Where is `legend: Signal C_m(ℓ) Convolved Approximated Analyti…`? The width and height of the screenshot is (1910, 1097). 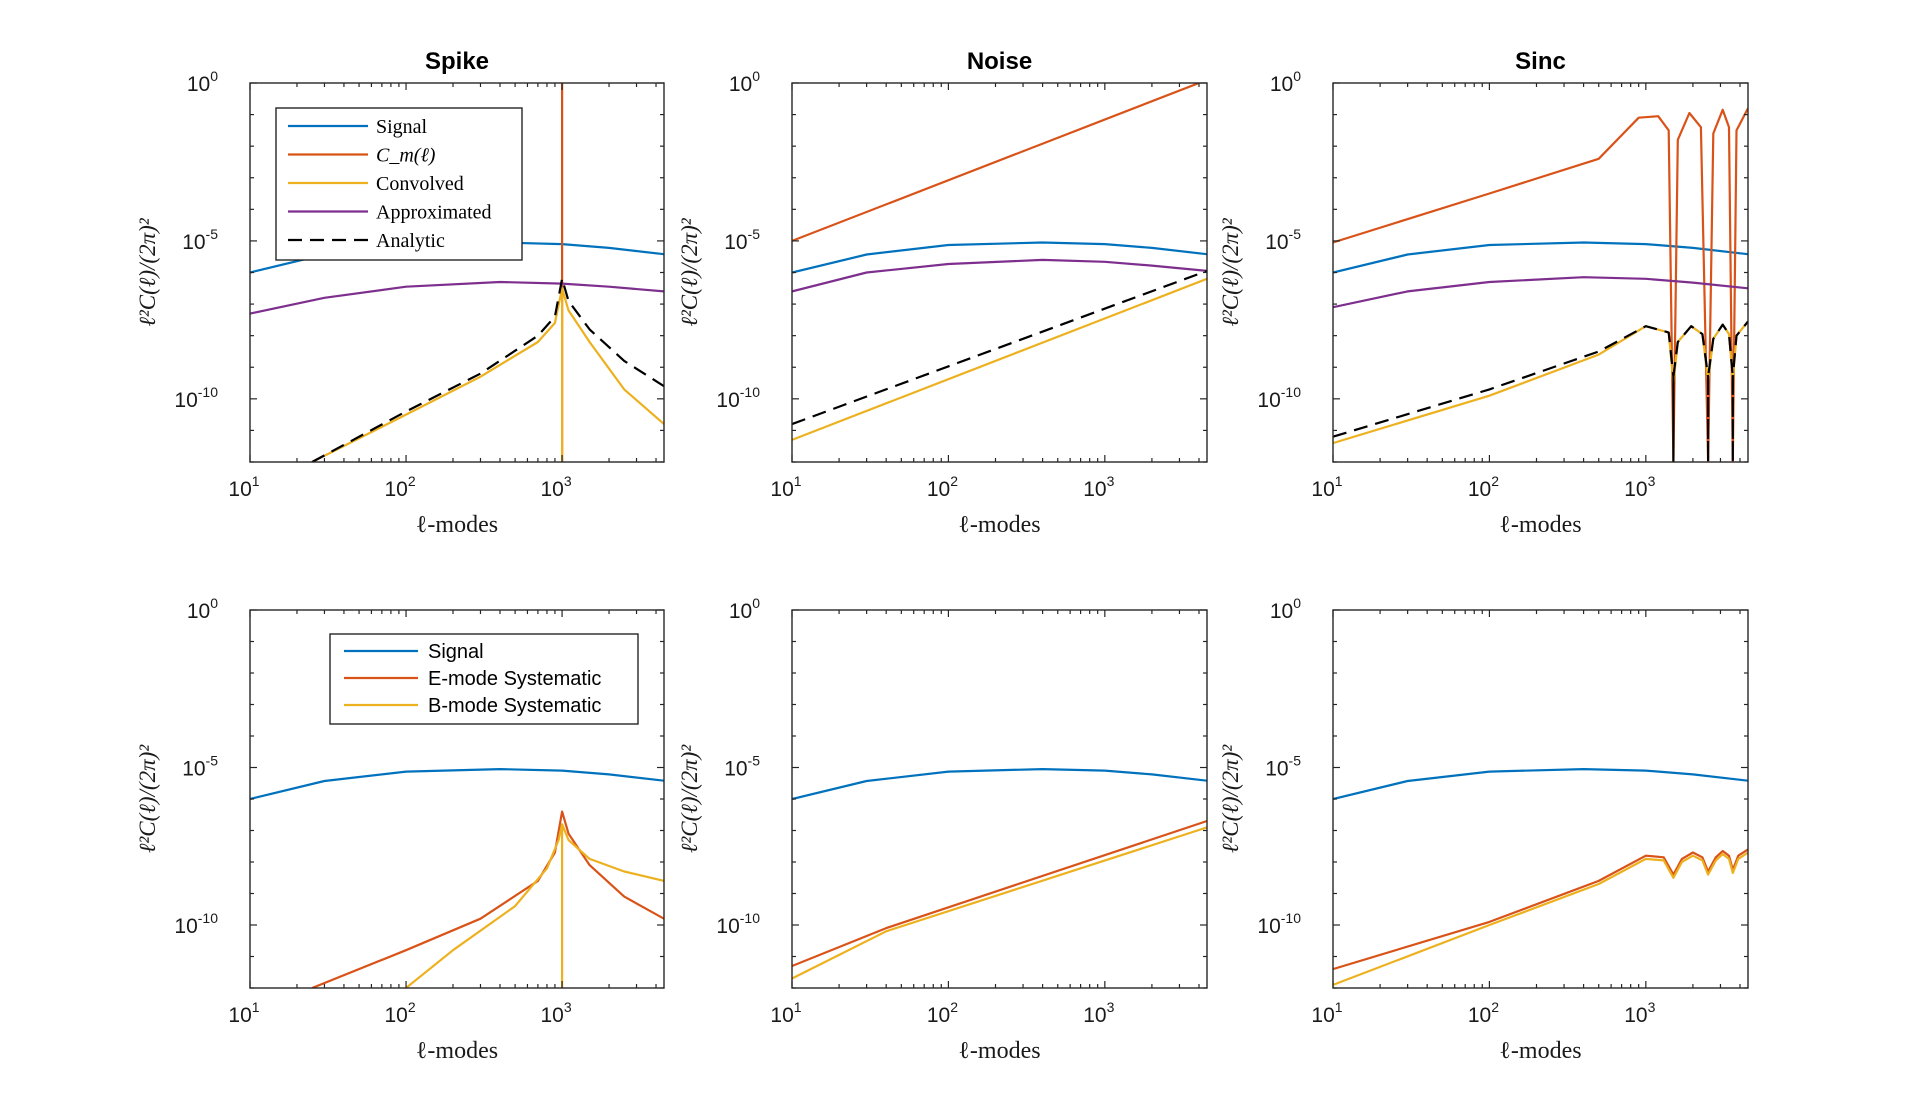 legend: Signal C_m(ℓ) Convolved Approximated Analyti… is located at coordinates (399, 184).